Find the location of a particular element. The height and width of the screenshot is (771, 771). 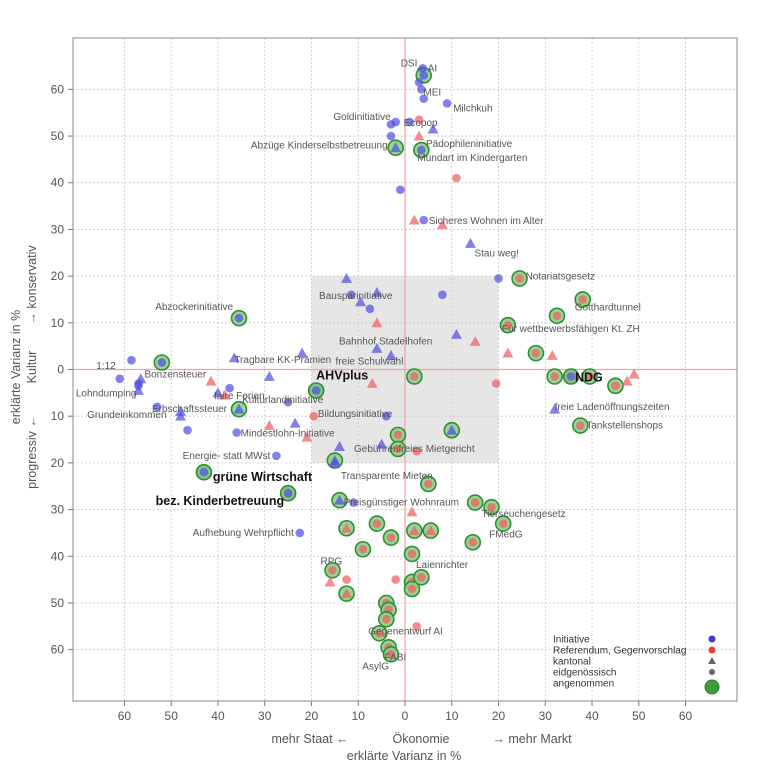

point-label-7: Goldinitiative is located at coordinates (362, 117).